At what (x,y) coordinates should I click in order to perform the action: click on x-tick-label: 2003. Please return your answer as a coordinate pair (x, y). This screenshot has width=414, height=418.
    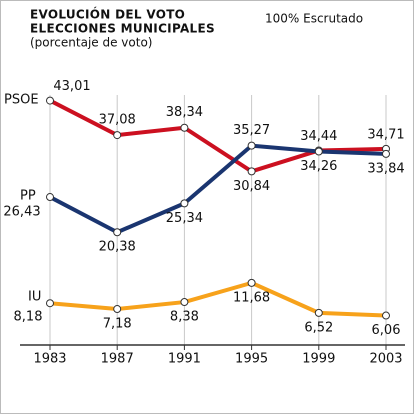
    Looking at the image, I should click on (385, 359).